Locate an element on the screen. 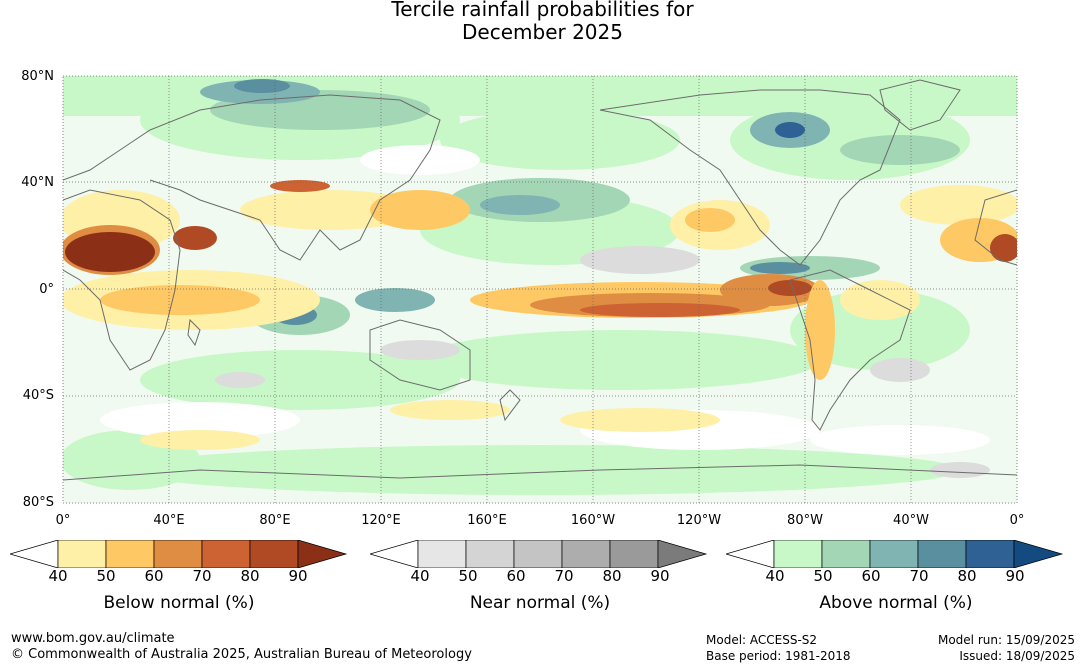 The width and height of the screenshot is (1085, 667). lon-label-0-east: 0° is located at coordinates (1017, 520).